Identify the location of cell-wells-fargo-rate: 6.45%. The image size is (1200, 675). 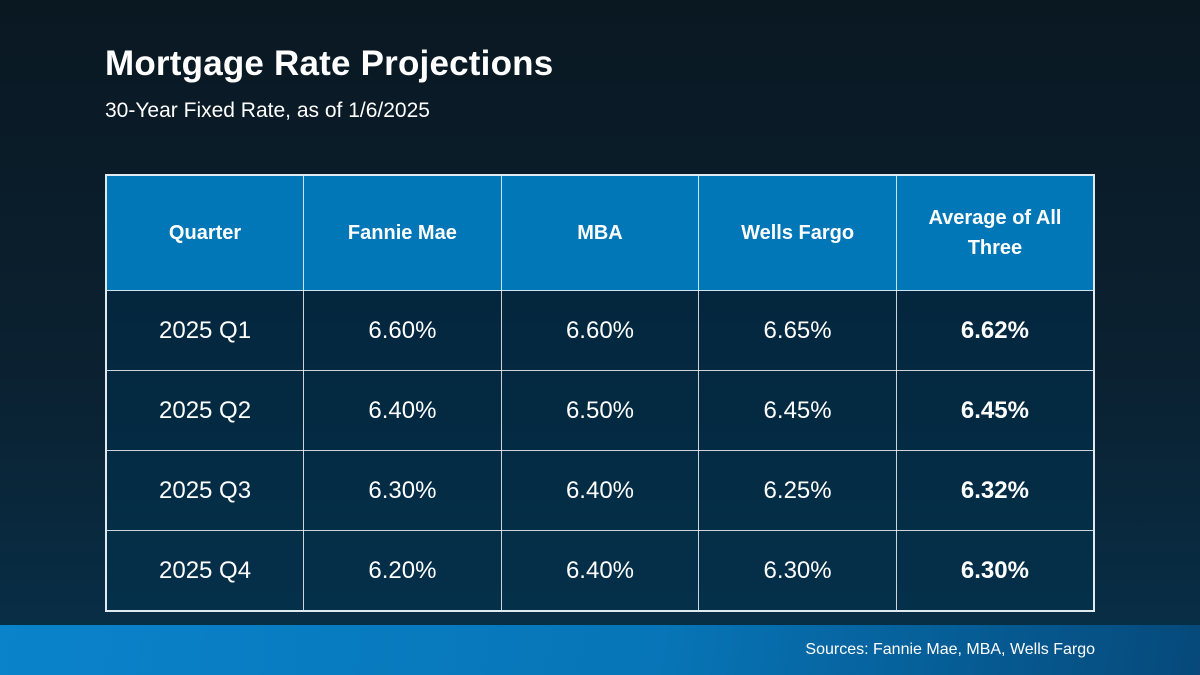
(797, 410).